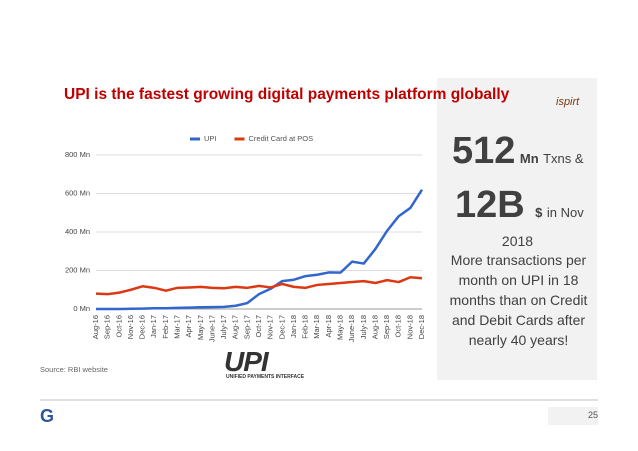  Describe the element at coordinates (568, 102) in the screenshot. I see `logo: ispirt` at that location.